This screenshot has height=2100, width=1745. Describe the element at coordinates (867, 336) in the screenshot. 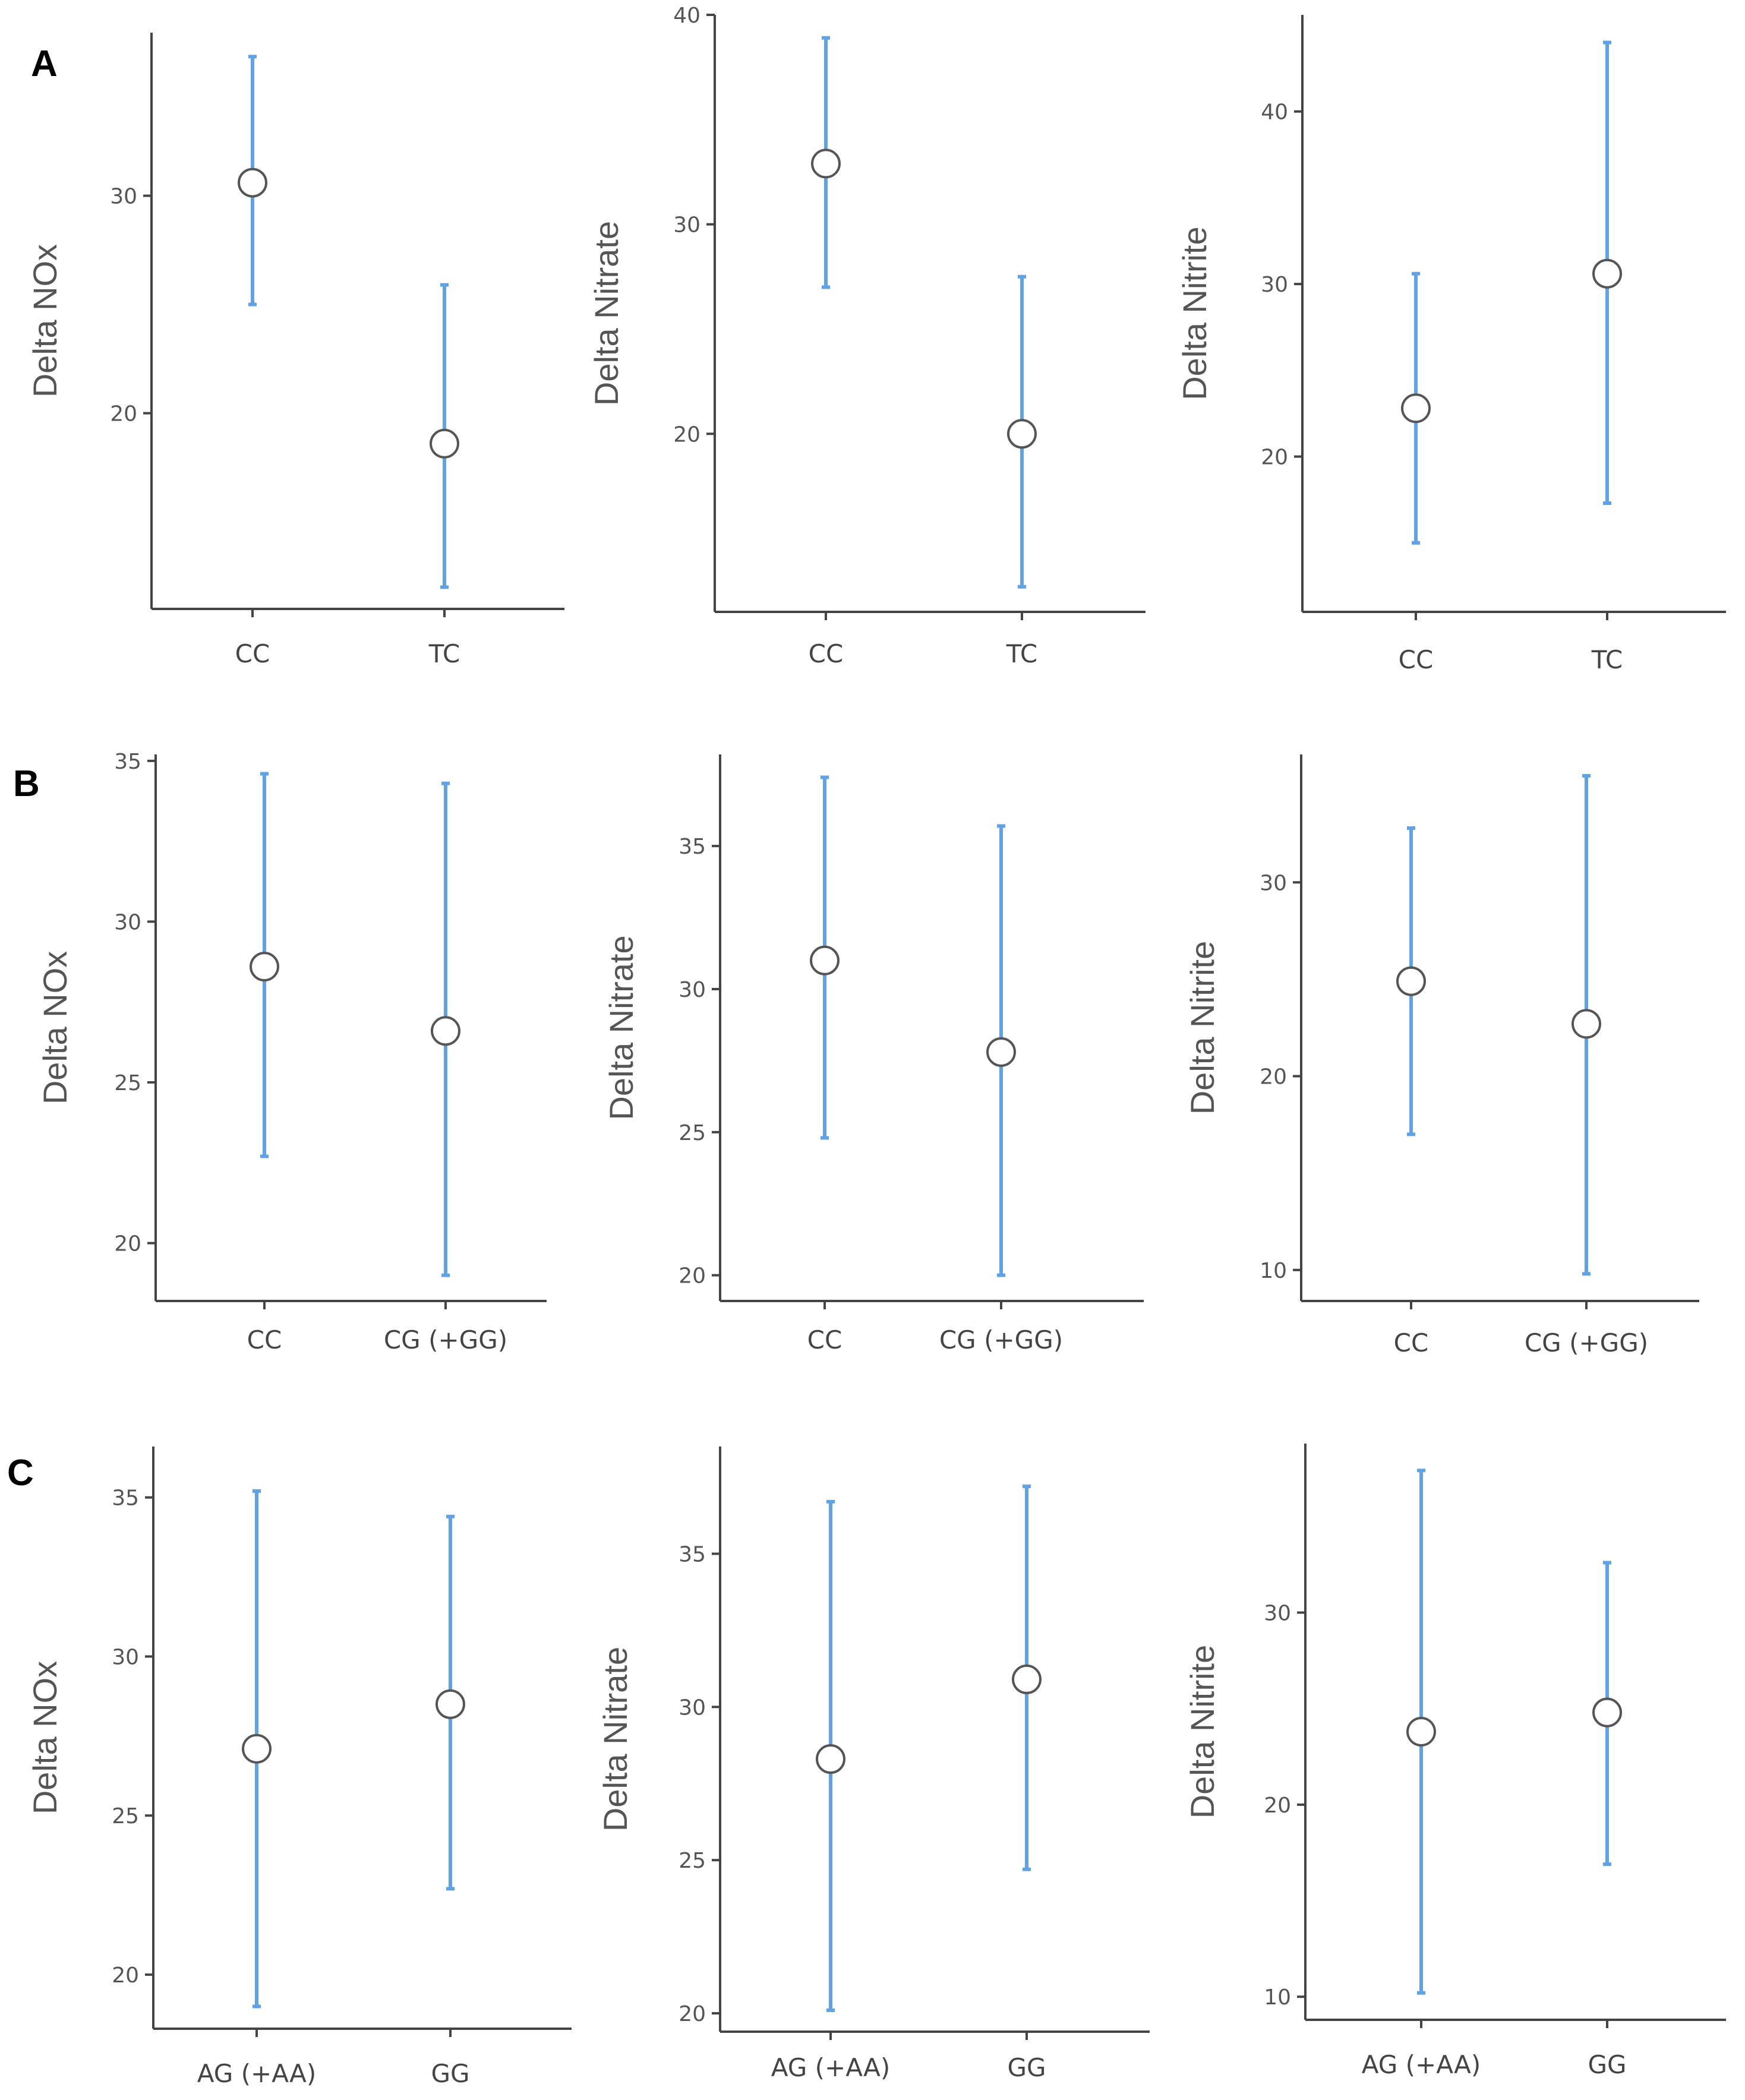

I see `chart-2: 20 30 40 Delta Nitrate CC TC` at that location.